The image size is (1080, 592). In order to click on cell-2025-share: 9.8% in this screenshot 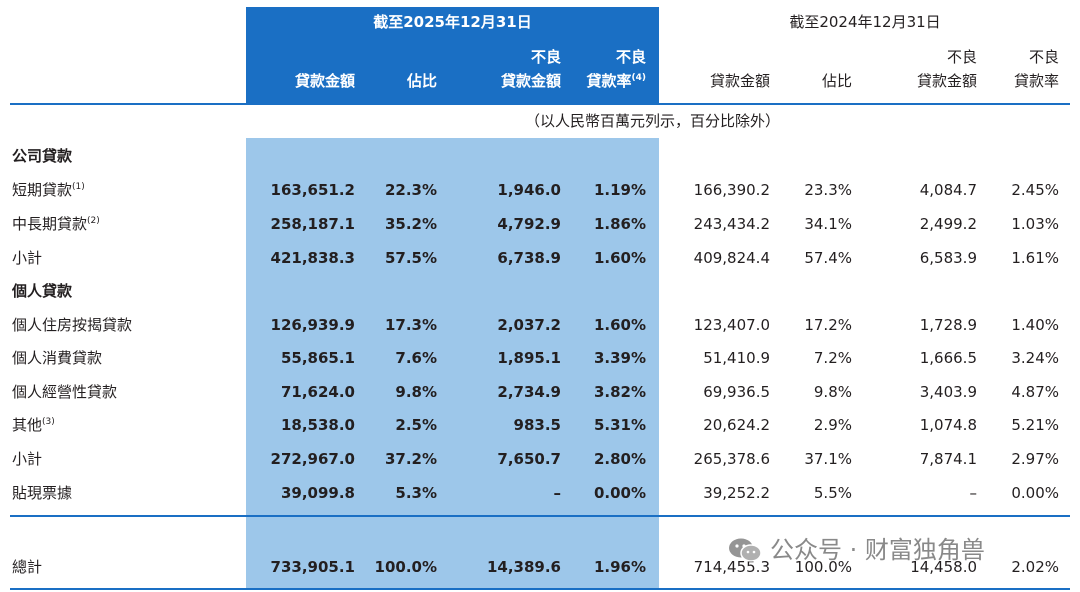, I will do `click(416, 392)`.